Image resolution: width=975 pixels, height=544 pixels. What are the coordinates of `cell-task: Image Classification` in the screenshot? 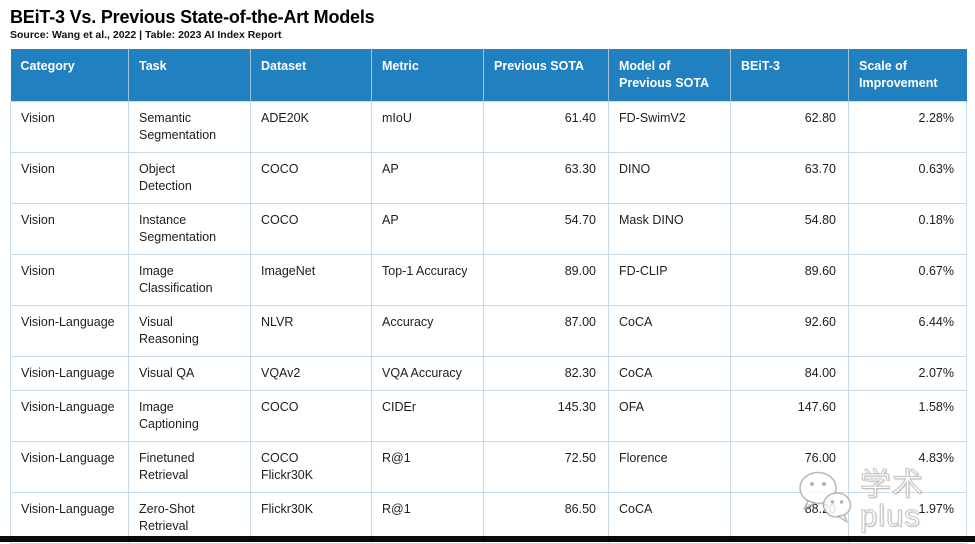 It's located at (189, 280).